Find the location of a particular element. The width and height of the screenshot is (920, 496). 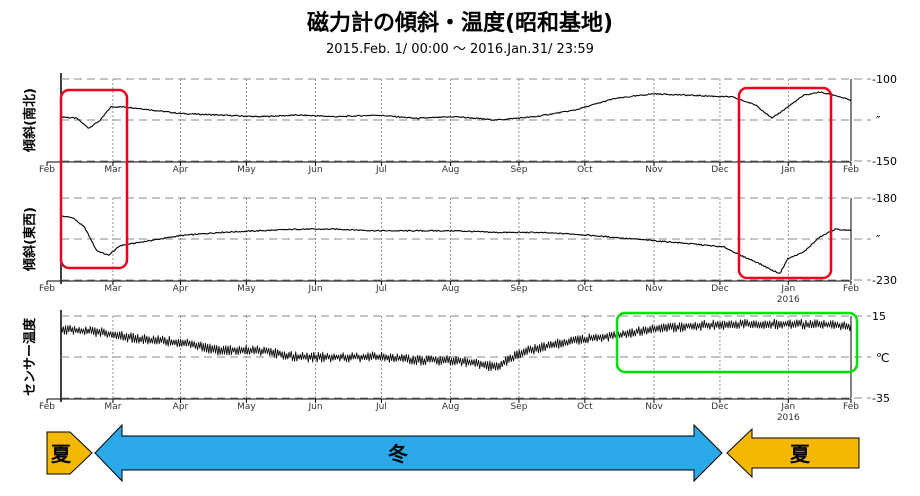

tick-label-top: 15 is located at coordinates (879, 316).